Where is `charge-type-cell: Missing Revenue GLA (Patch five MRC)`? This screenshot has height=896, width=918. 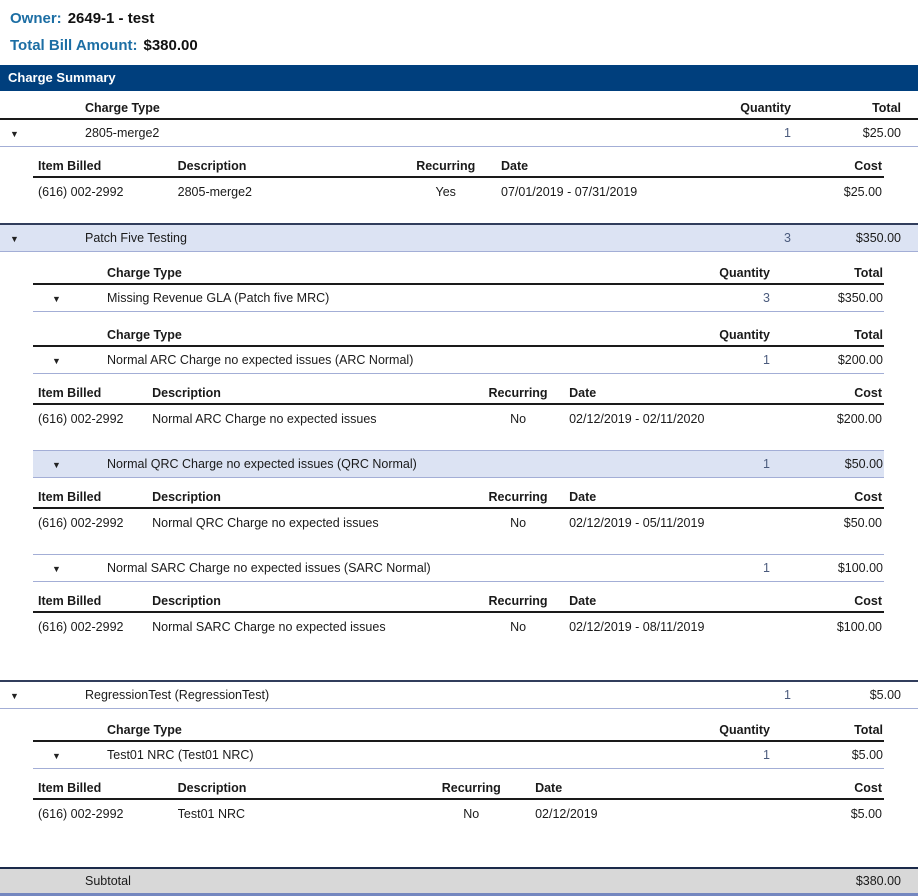 charge-type-cell: Missing Revenue GLA (Patch five MRC) is located at coordinates (370, 298).